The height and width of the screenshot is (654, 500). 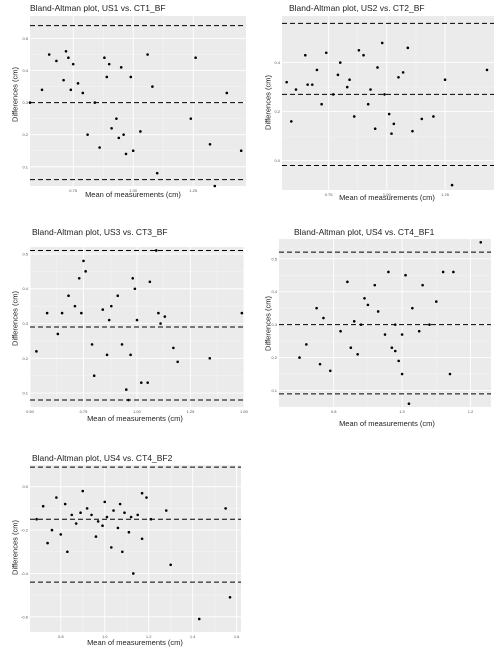 I want to click on chart-3-ylabel: Differences (cm), so click(x=15, y=318).